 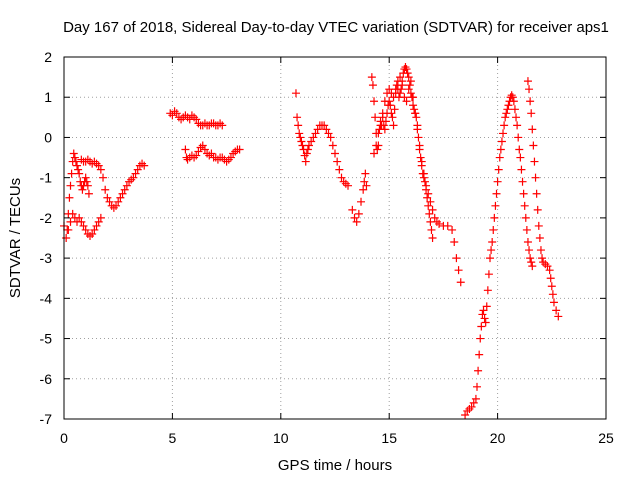 What do you see at coordinates (76, 195) in the screenshot?
I see `series-seg1` at bounding box center [76, 195].